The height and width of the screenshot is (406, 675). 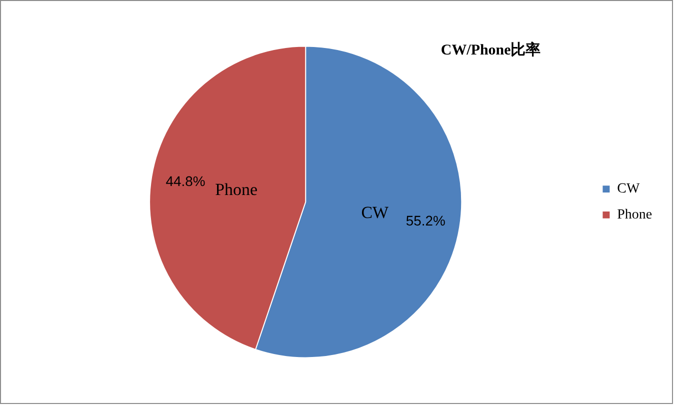 What do you see at coordinates (236, 190) in the screenshot?
I see `slice-label: Phone` at bounding box center [236, 190].